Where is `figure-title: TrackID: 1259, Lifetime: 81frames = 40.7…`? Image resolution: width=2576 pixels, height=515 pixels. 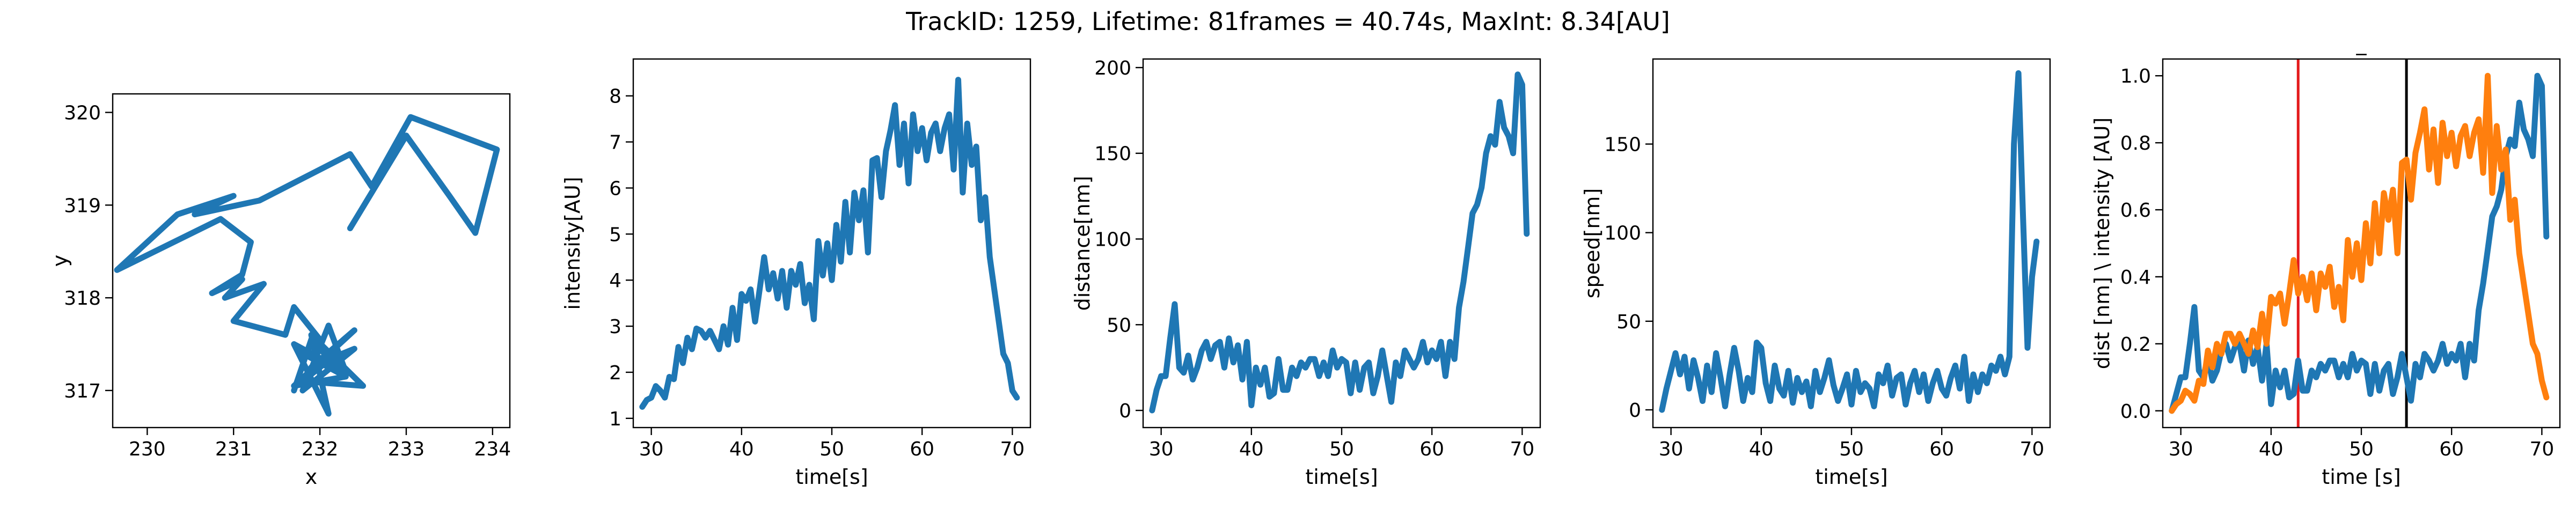 figure-title: TrackID: 1259, Lifetime: 81frames = 40.7… is located at coordinates (1287, 22).